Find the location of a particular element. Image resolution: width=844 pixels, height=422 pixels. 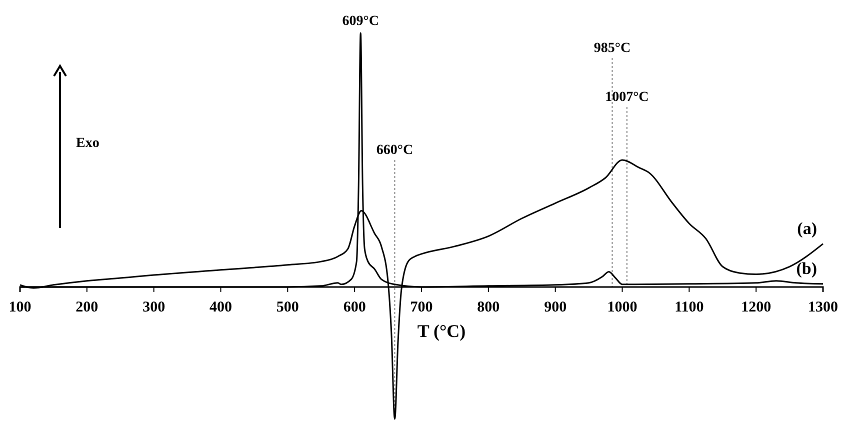

x-tick-label: 600 is located at coordinates (354, 307).